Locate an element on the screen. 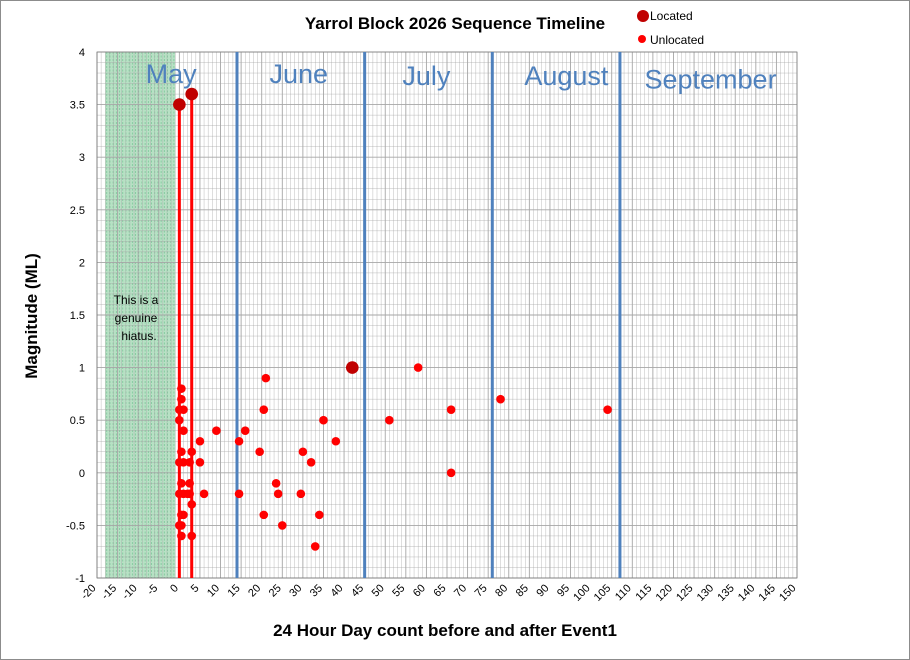 The image size is (910, 660). y-tick-label: 2.5 is located at coordinates (77, 211).